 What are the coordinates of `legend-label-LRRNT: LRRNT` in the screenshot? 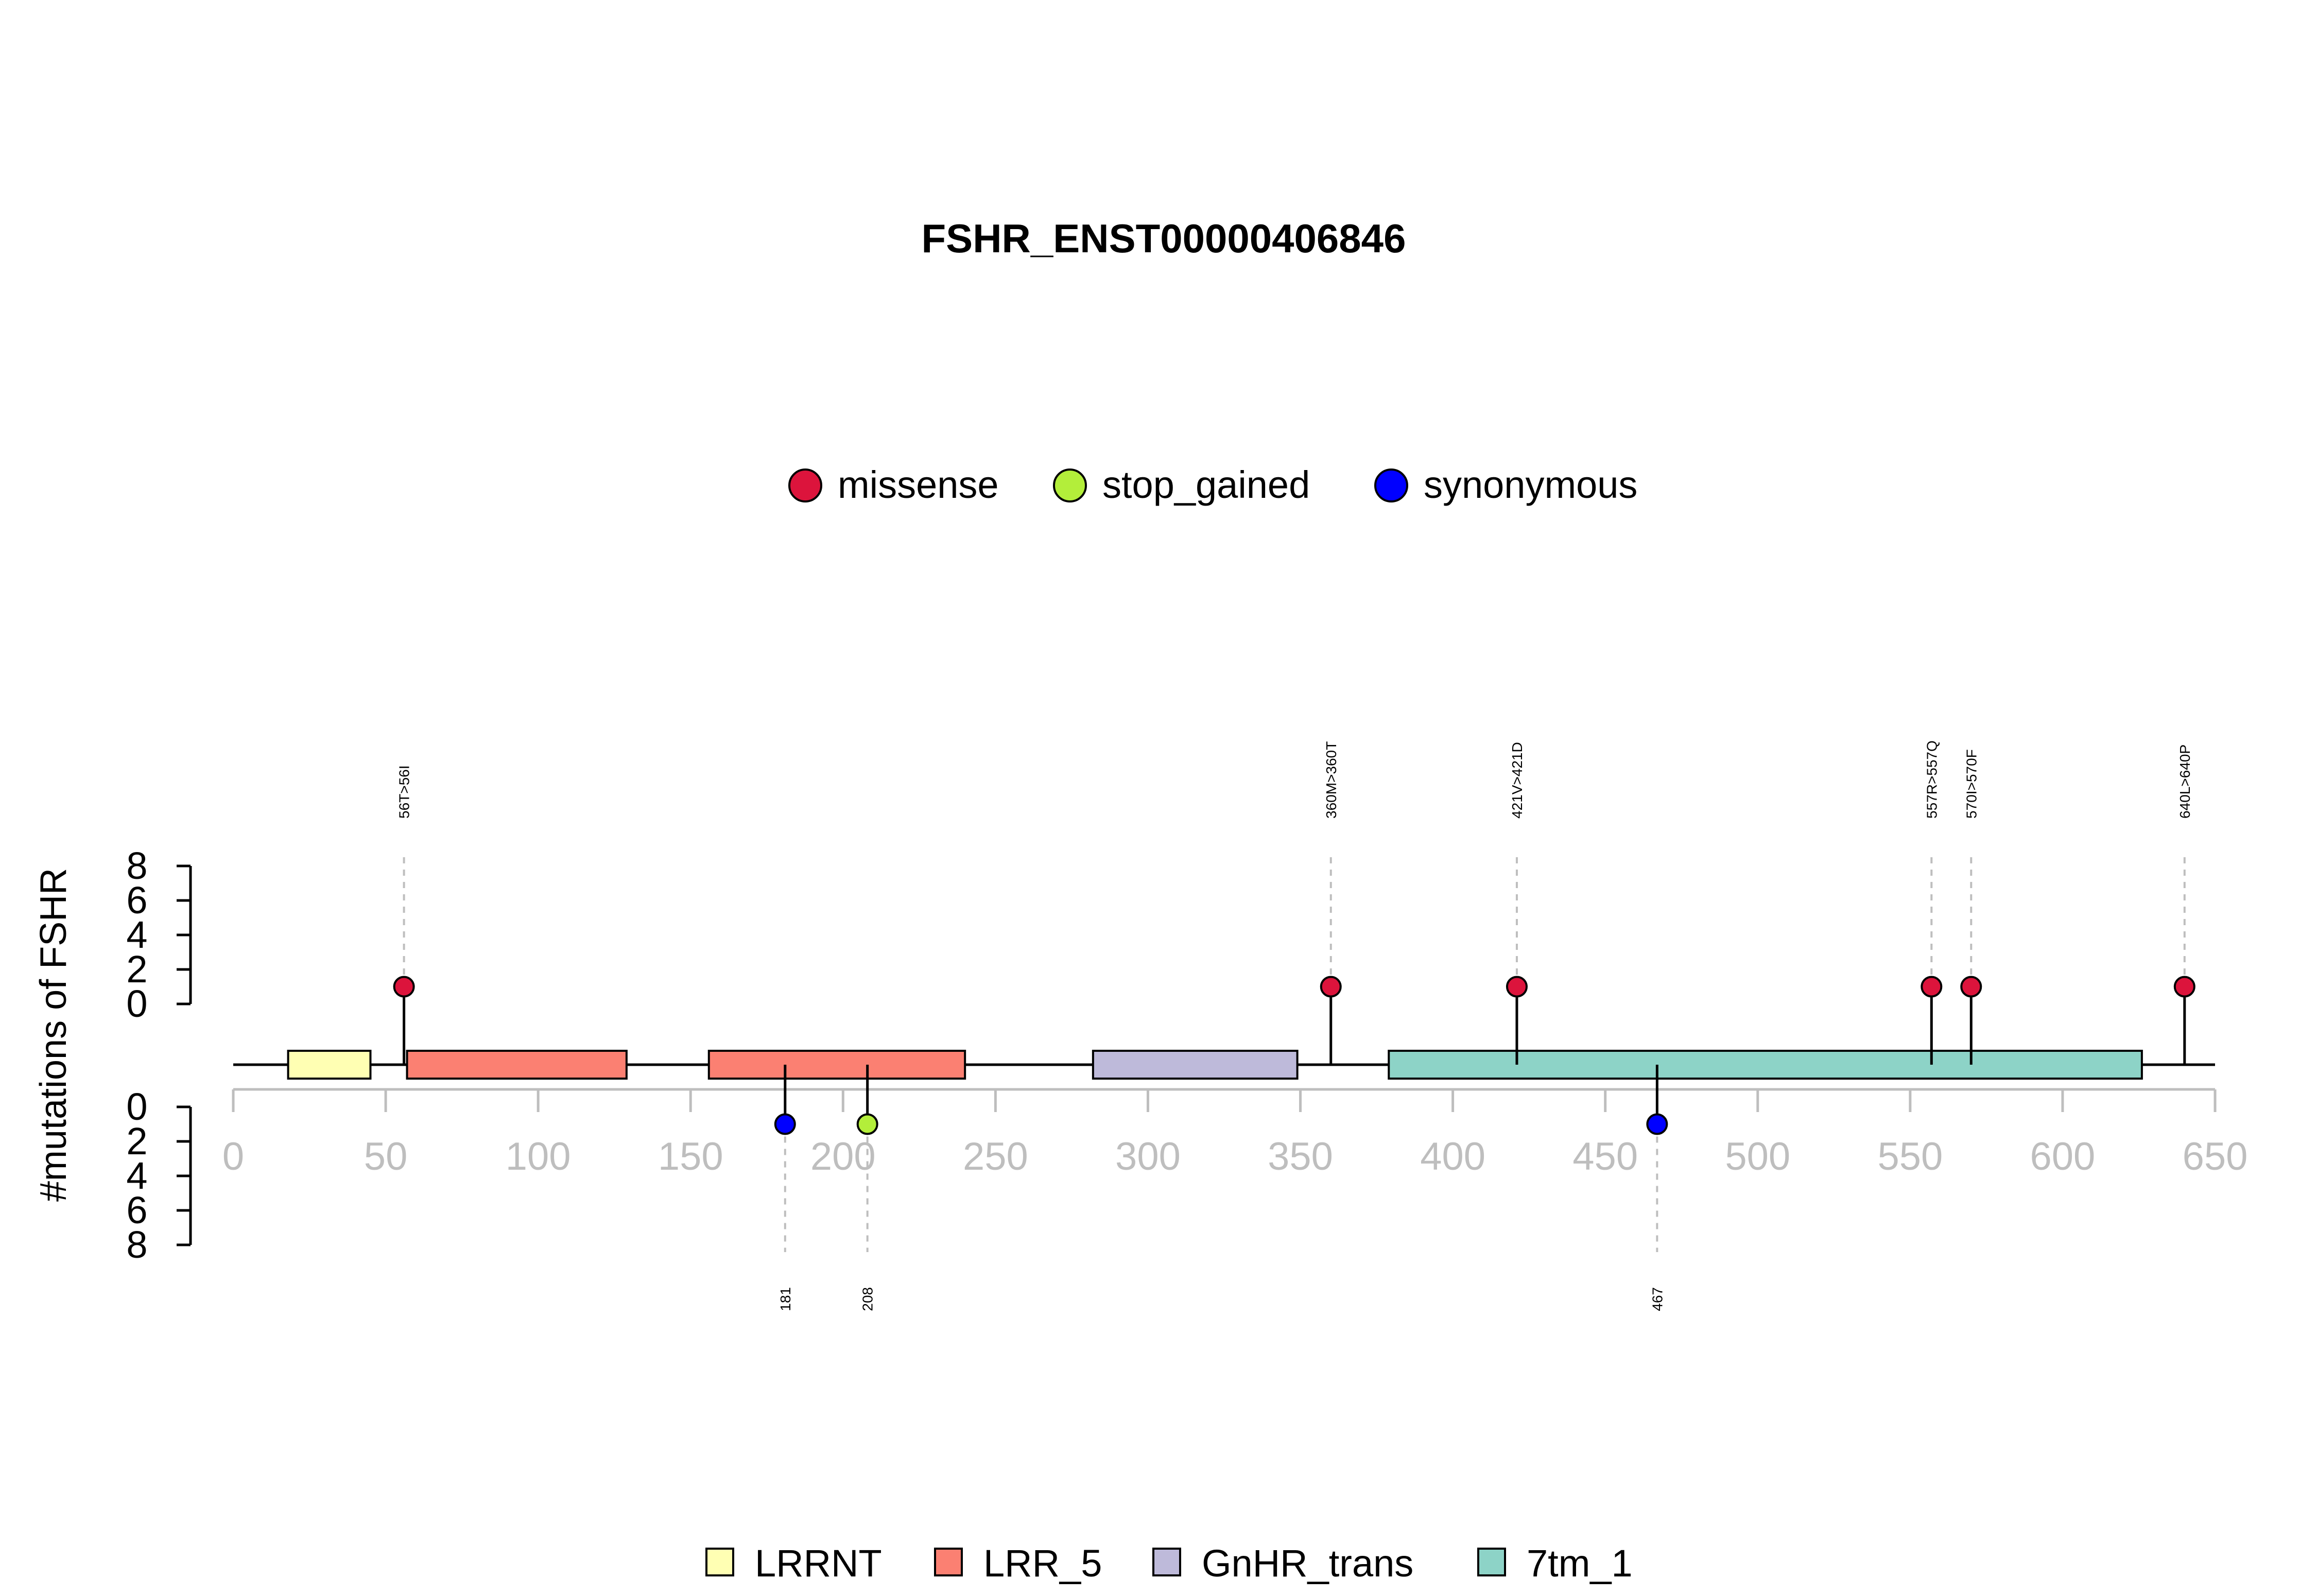 It's located at (818, 1564).